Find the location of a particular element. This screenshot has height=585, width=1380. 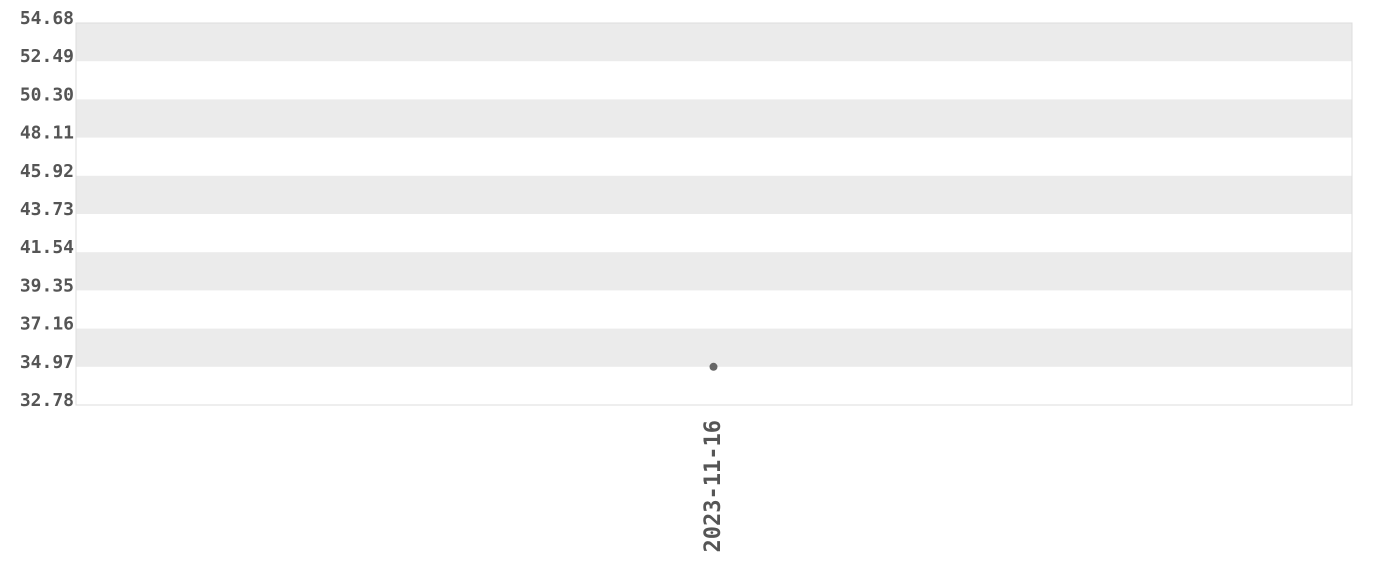

y-tick-label: 34.97 is located at coordinates (47, 362).